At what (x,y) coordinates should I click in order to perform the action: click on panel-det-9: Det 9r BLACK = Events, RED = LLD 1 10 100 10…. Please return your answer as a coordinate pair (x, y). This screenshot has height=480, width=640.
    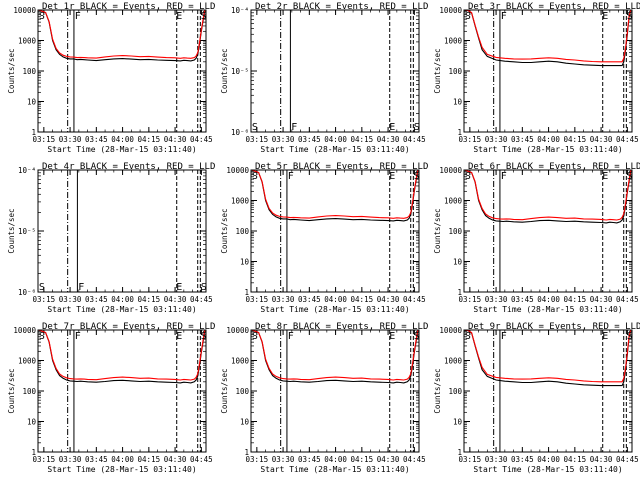
    Looking at the image, I should click on (536, 398).